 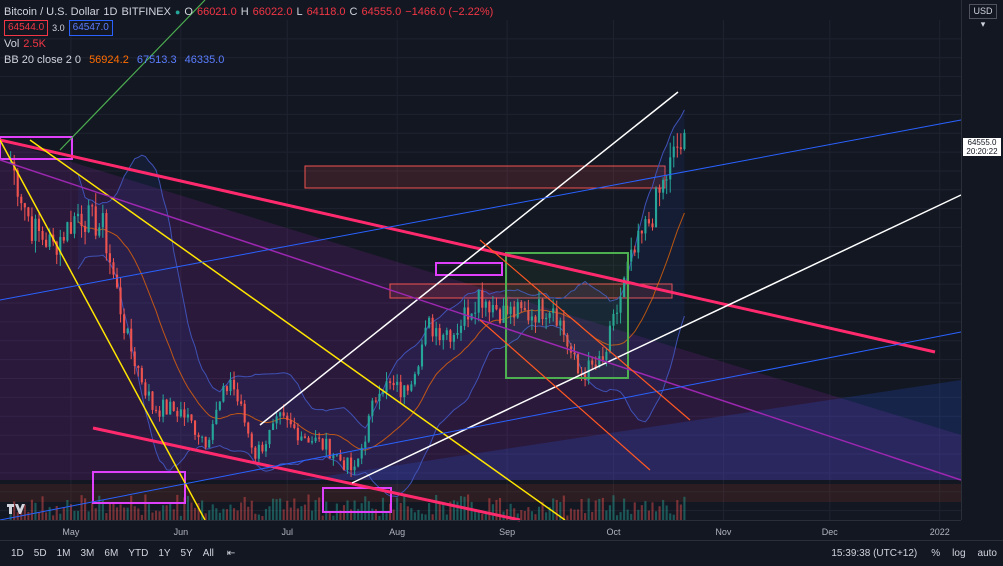 I want to click on tradingview-logo-icon, so click(x=16, y=509).